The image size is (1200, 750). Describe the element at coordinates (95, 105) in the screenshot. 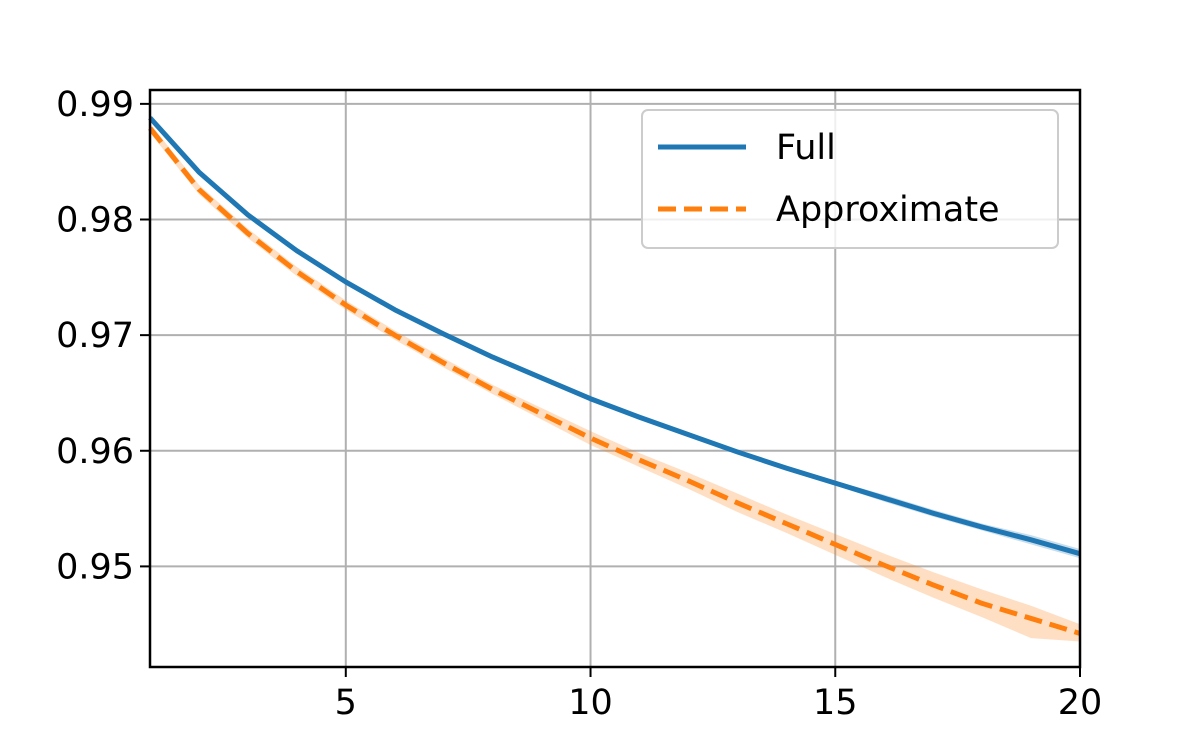

I see `y-tick-label: 0.99` at that location.